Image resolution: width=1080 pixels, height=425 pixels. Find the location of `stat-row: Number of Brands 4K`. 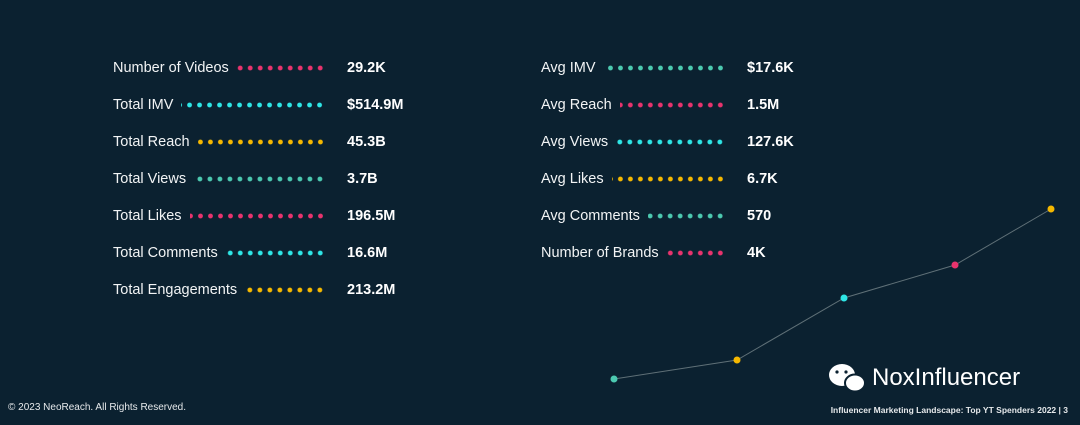

stat-row: Number of Brands 4K is located at coordinates (653, 253).